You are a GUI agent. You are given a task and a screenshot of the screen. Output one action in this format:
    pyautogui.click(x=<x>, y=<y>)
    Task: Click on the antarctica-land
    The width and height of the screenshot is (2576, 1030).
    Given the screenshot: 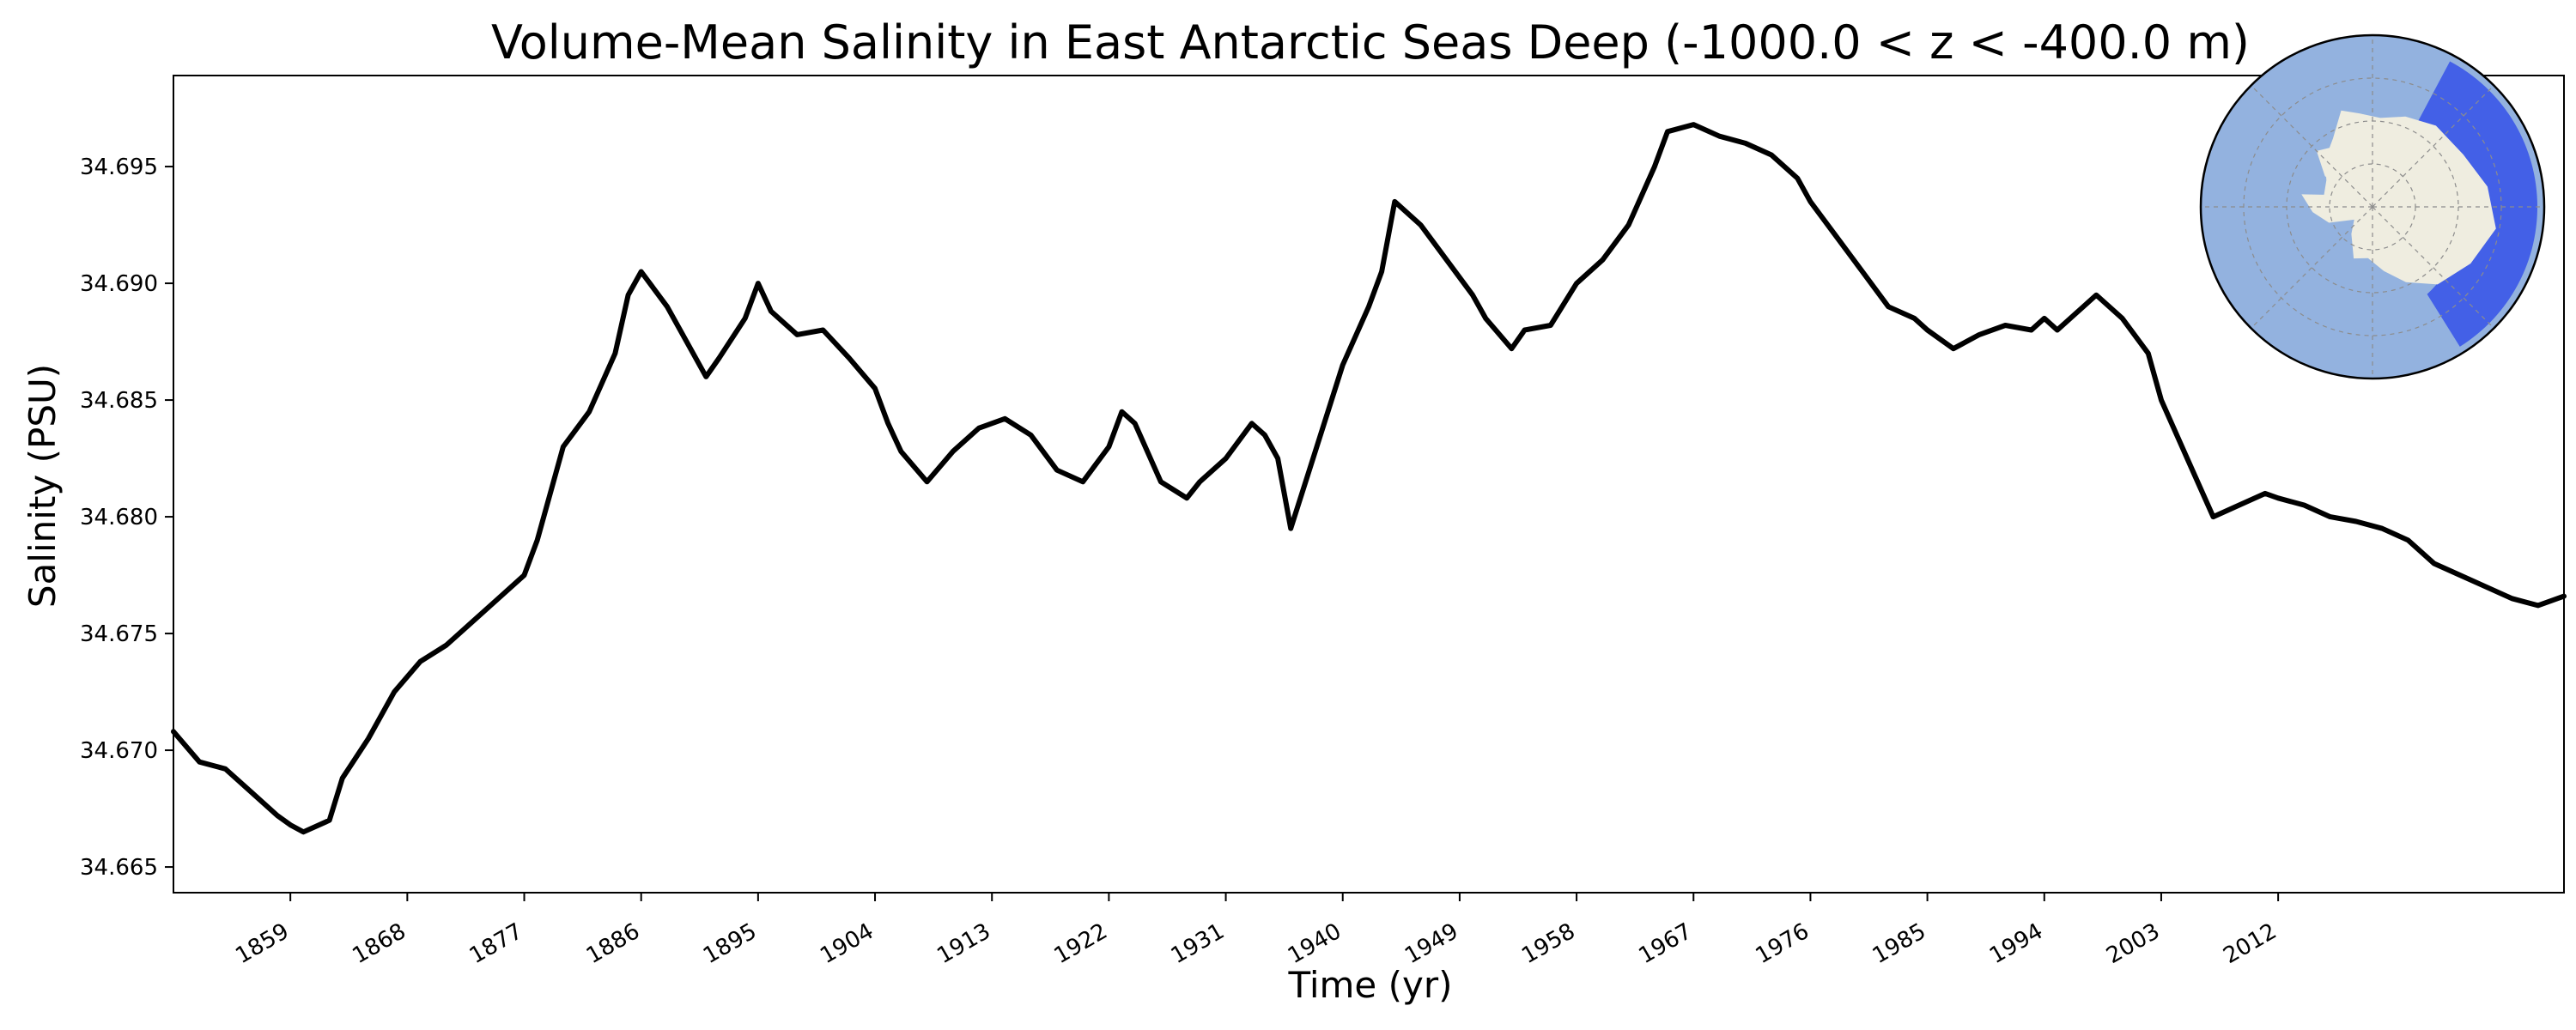 What is the action you would take?
    pyautogui.click(x=2398, y=197)
    